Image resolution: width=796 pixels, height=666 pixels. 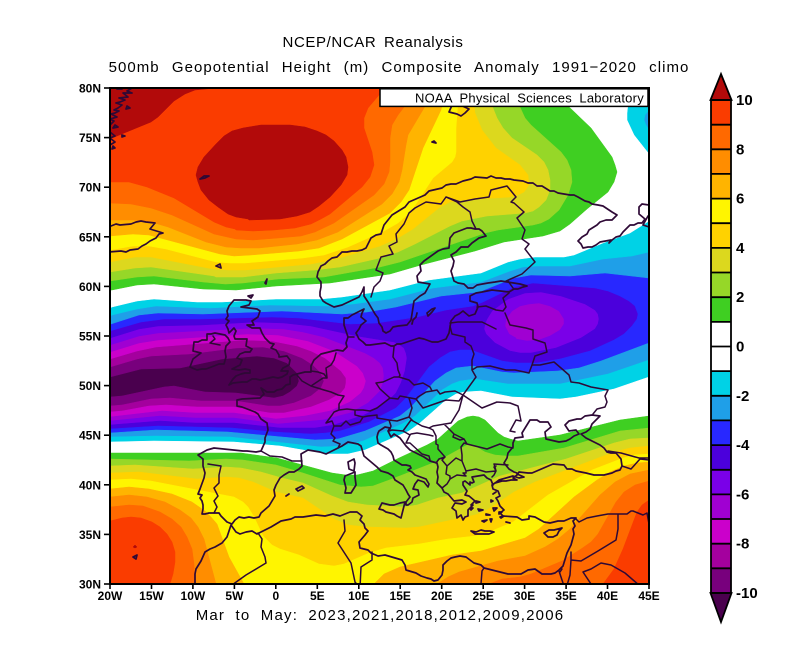 I want to click on svg-text: 65N, so click(x=90, y=237).